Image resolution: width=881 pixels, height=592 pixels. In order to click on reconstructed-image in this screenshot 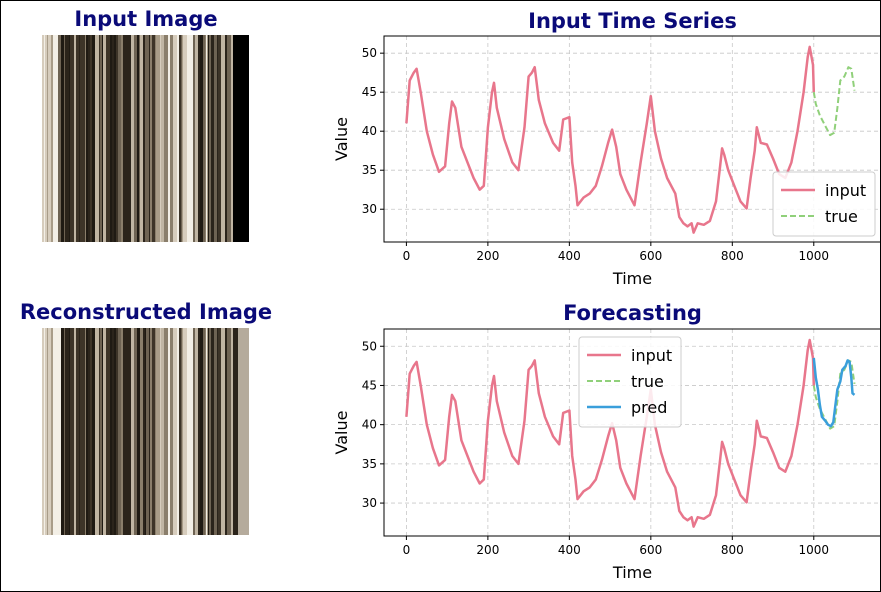, I will do `click(145, 431)`.